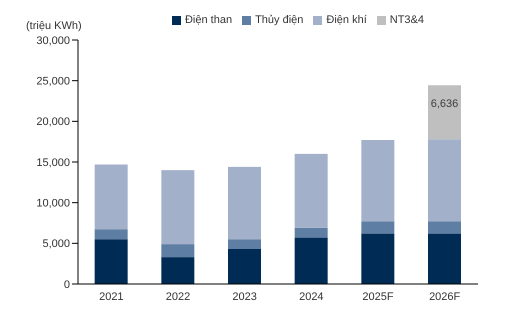 This screenshot has width=511, height=332. What do you see at coordinates (67, 284) in the screenshot?
I see `y-tick-label: 0` at bounding box center [67, 284].